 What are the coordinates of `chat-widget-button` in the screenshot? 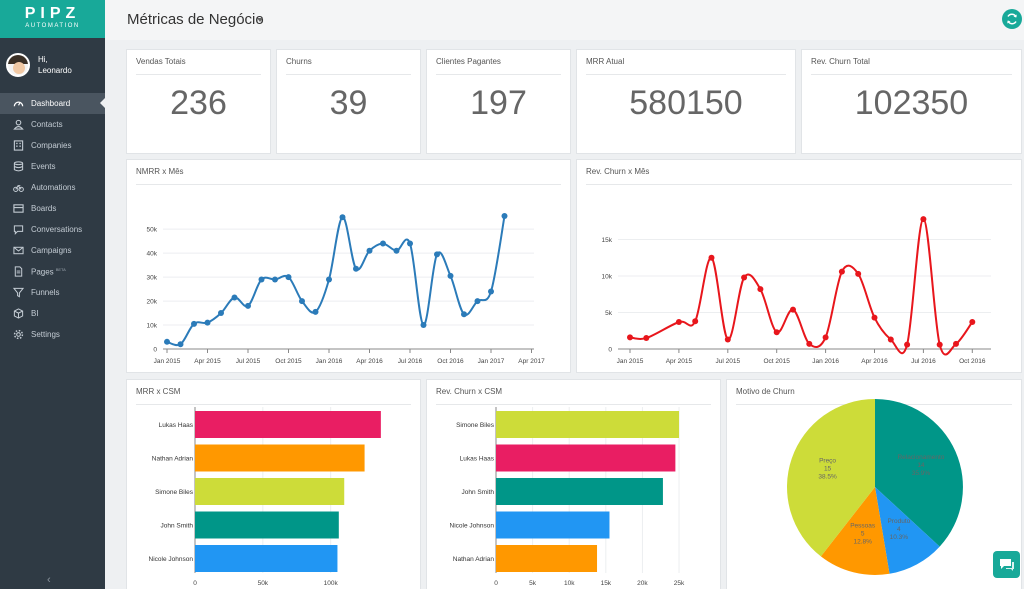 It's located at (1006, 564).